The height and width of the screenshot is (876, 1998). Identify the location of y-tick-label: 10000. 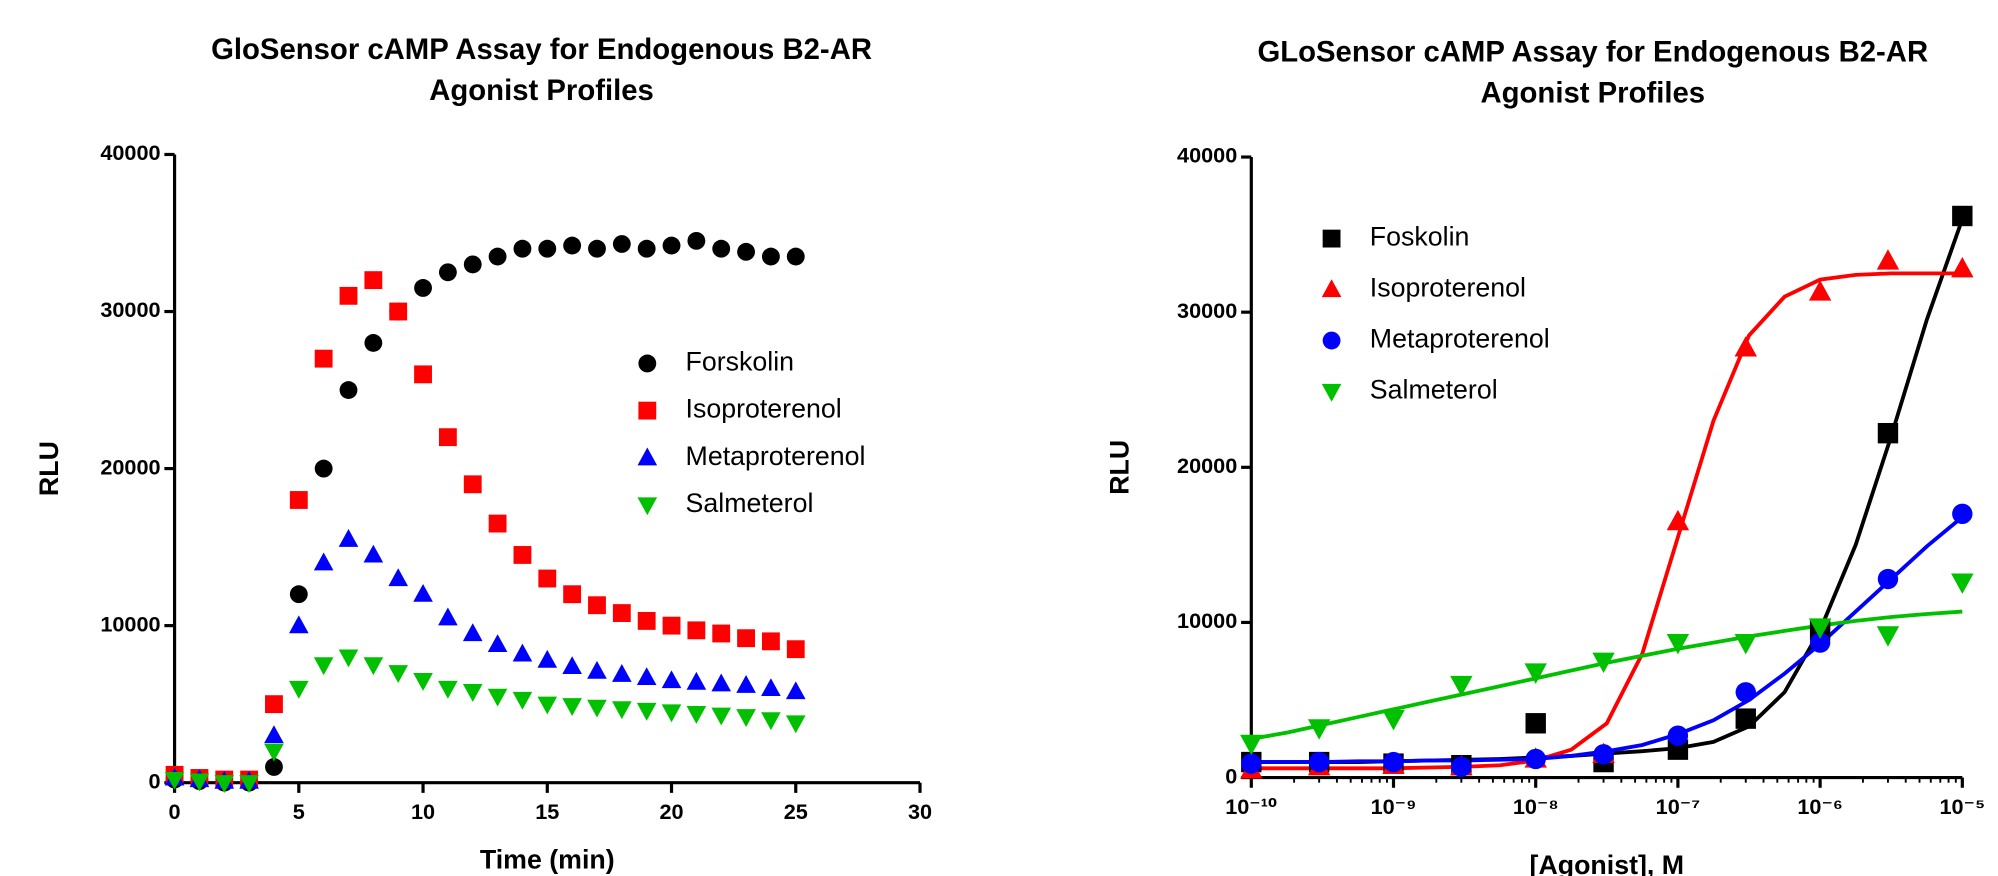
(130, 623).